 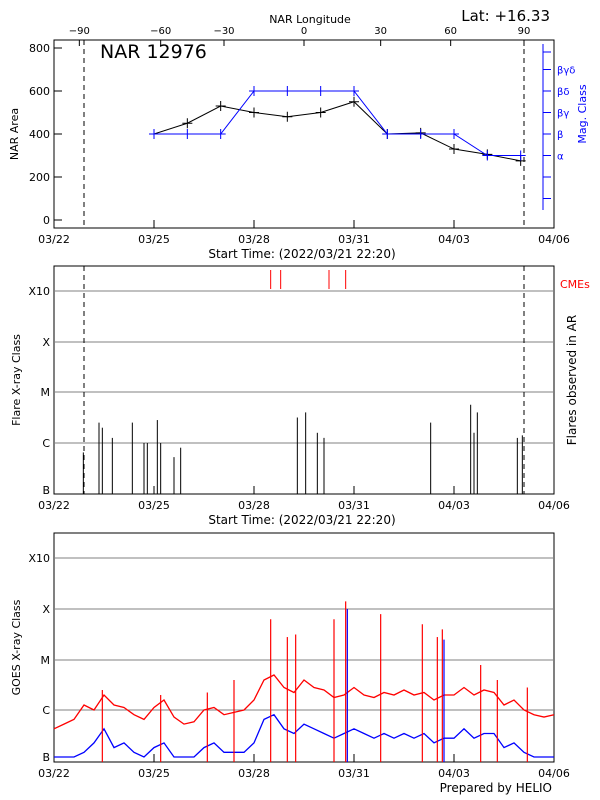 What do you see at coordinates (153, 52) in the screenshot?
I see `region-title: NAR 12976` at bounding box center [153, 52].